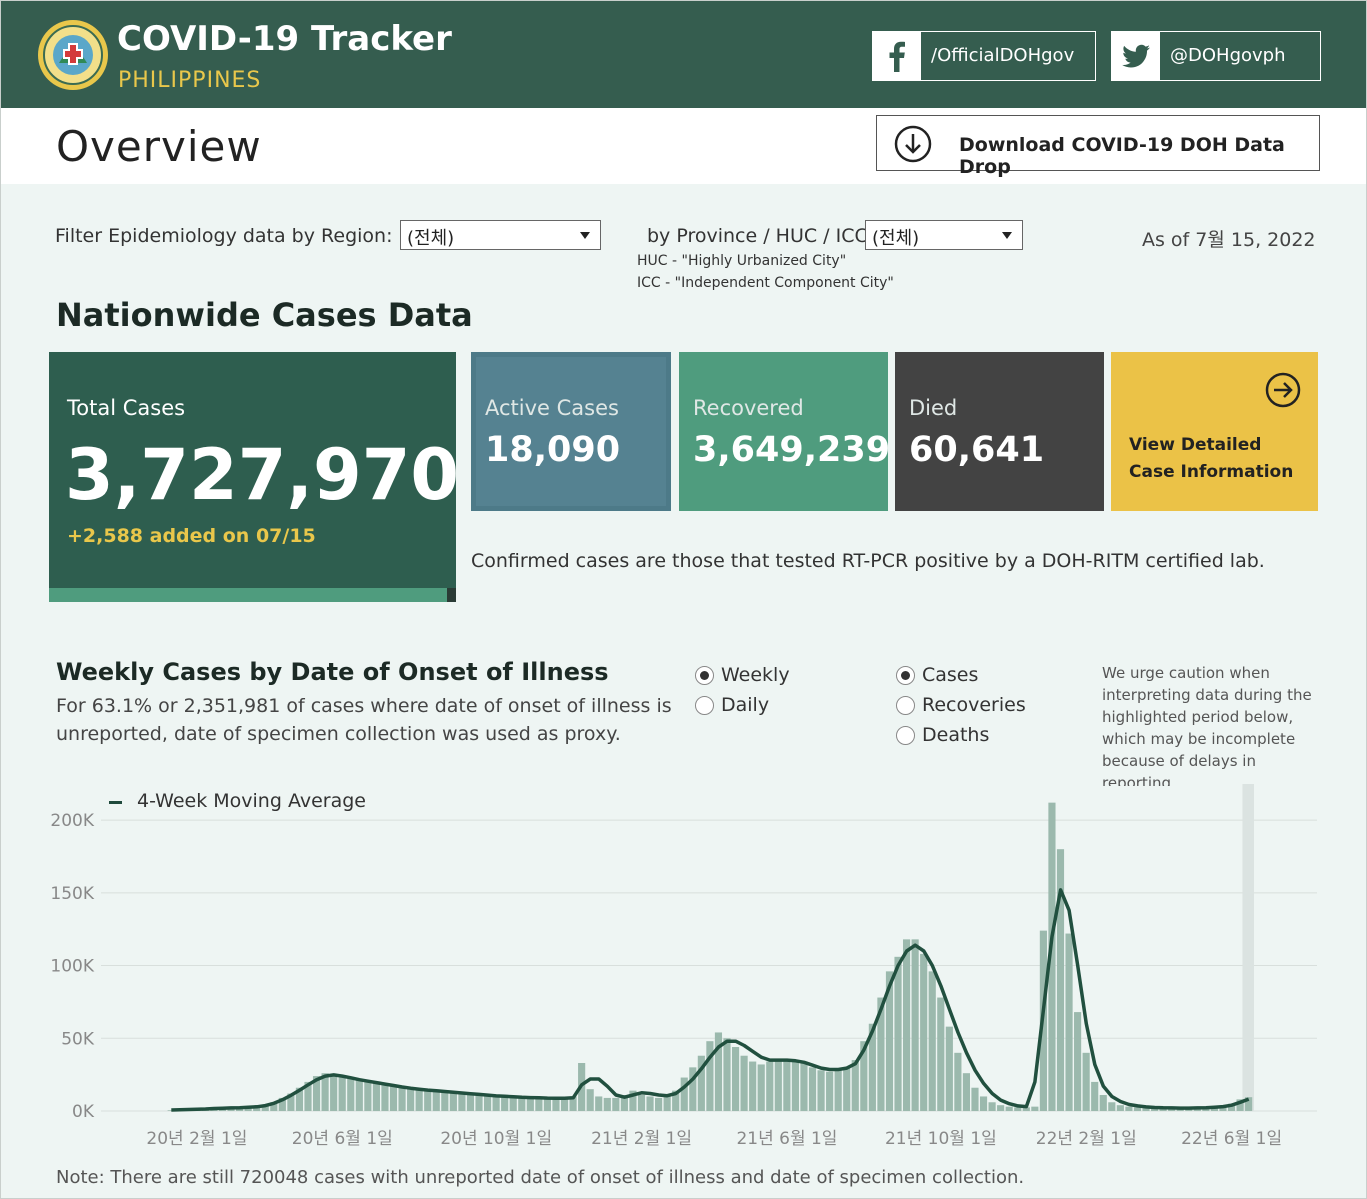 The image size is (1367, 1199). I want to click on total-cases-label: Total Cases, so click(126, 408).